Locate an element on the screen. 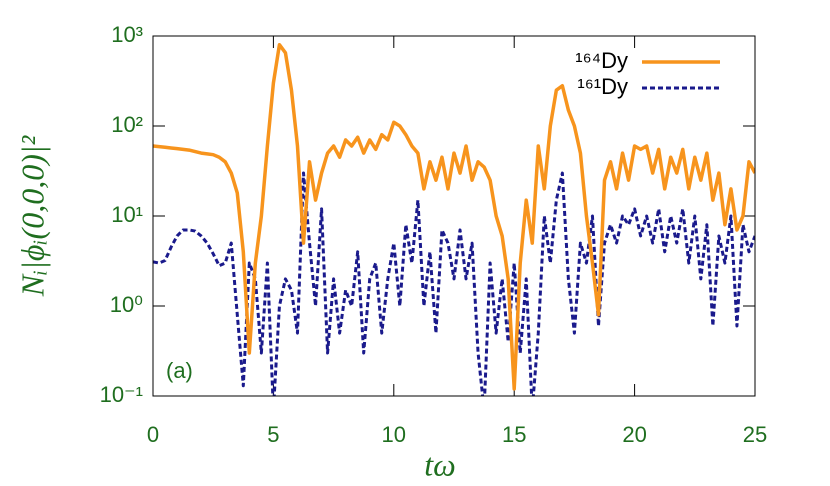  legend-label: ¹⁶⁴Dy is located at coordinates (601, 60).